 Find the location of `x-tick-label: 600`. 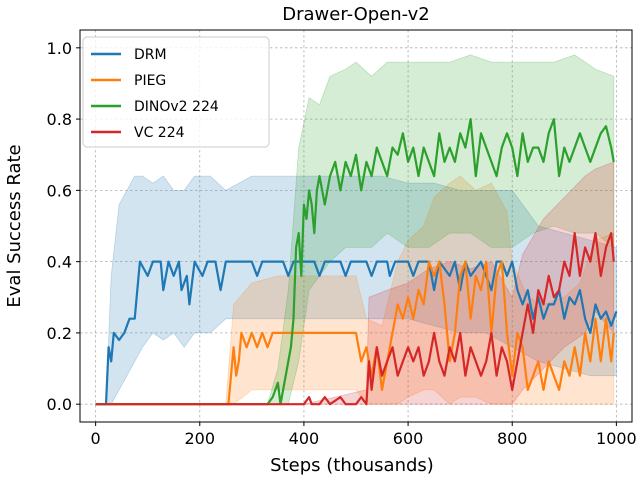

x-tick-label: 600 is located at coordinates (408, 438).